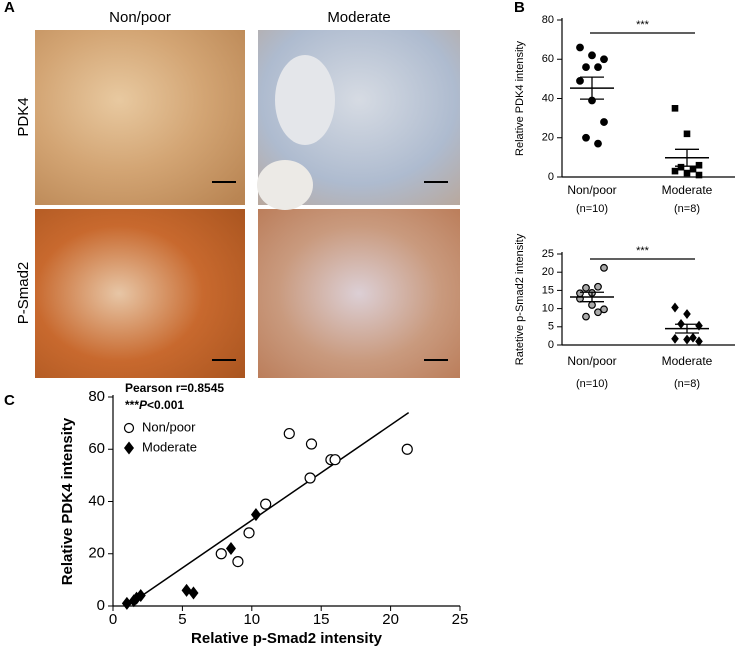  I want to click on panel-label: C, so click(9, 400).